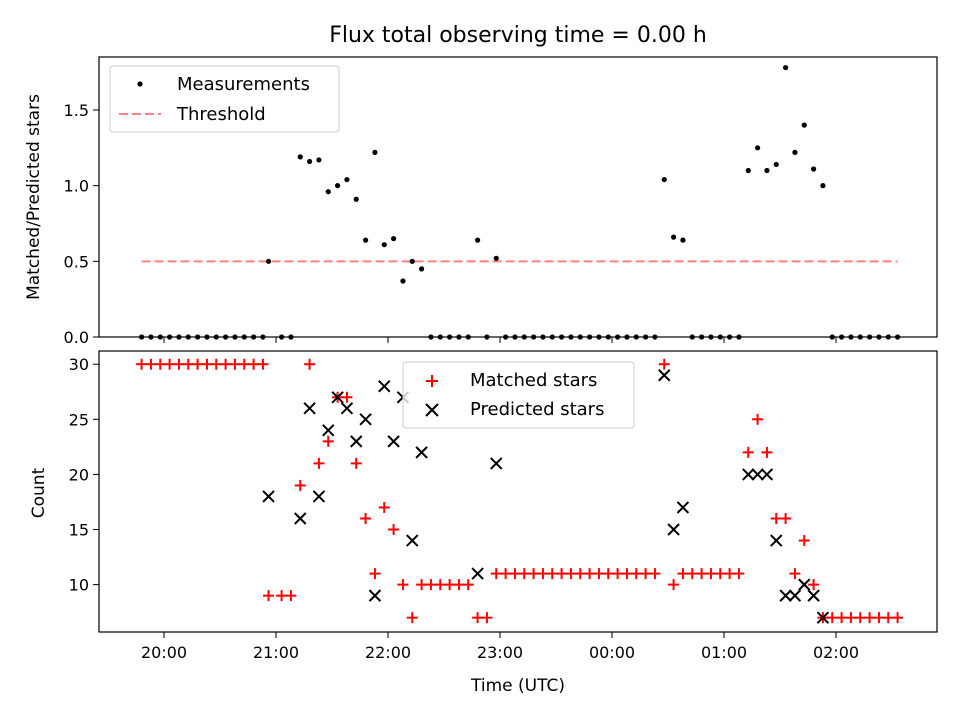 The image size is (960, 720). What do you see at coordinates (221, 114) in the screenshot?
I see `legend-label-threshold: Threshold` at bounding box center [221, 114].